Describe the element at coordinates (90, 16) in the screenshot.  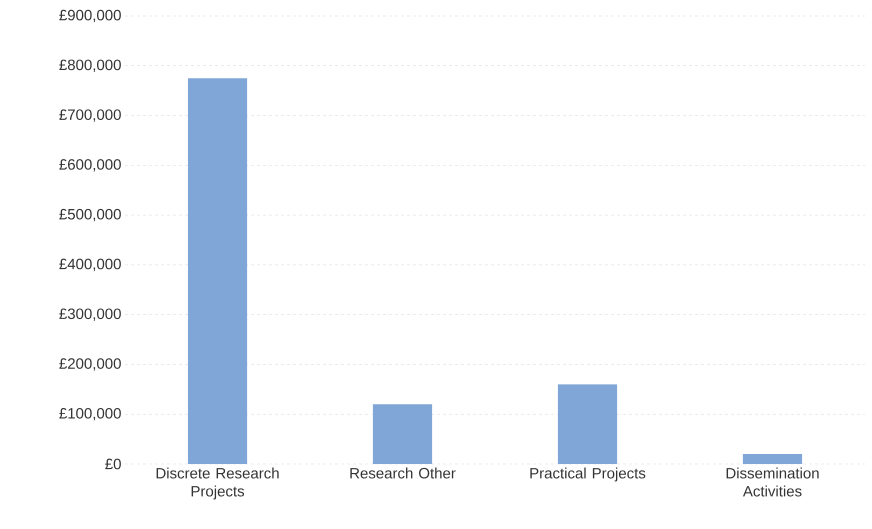
I see `y-tick-label: £900,000` at that location.